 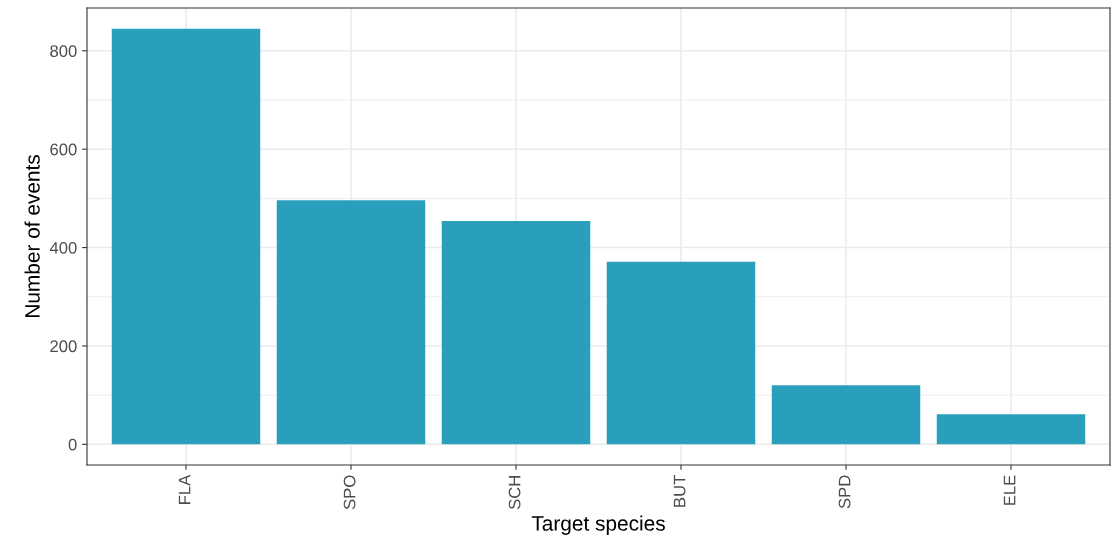 I want to click on x-tick-label: BUT, so click(x=679, y=491).